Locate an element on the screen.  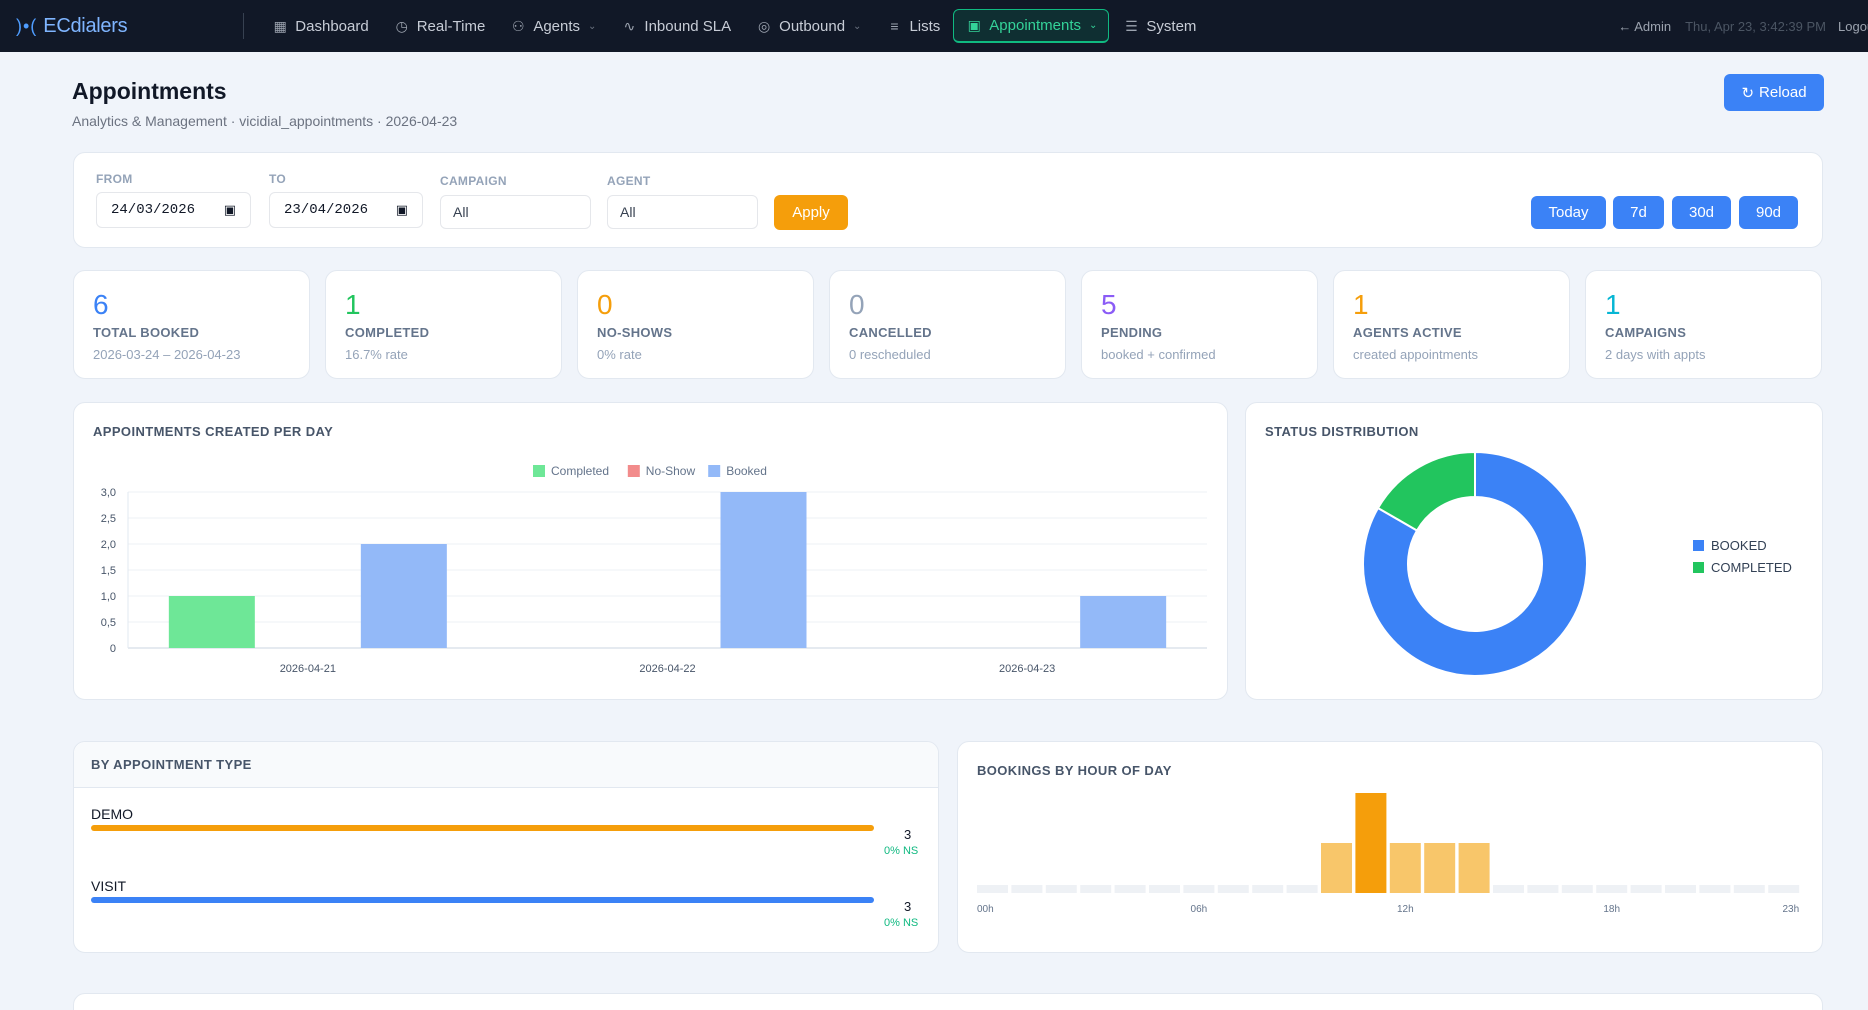
nav-item-inbound-sla: ∿ Inbound SLA is located at coordinates (675, 26).